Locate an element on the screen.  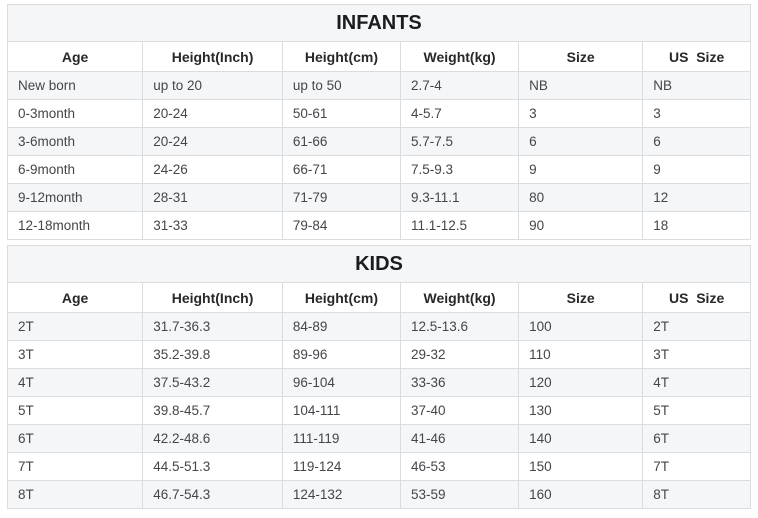
table-row: New born up to 20 up to 50 2.7-4 NB NB is located at coordinates (378, 85).